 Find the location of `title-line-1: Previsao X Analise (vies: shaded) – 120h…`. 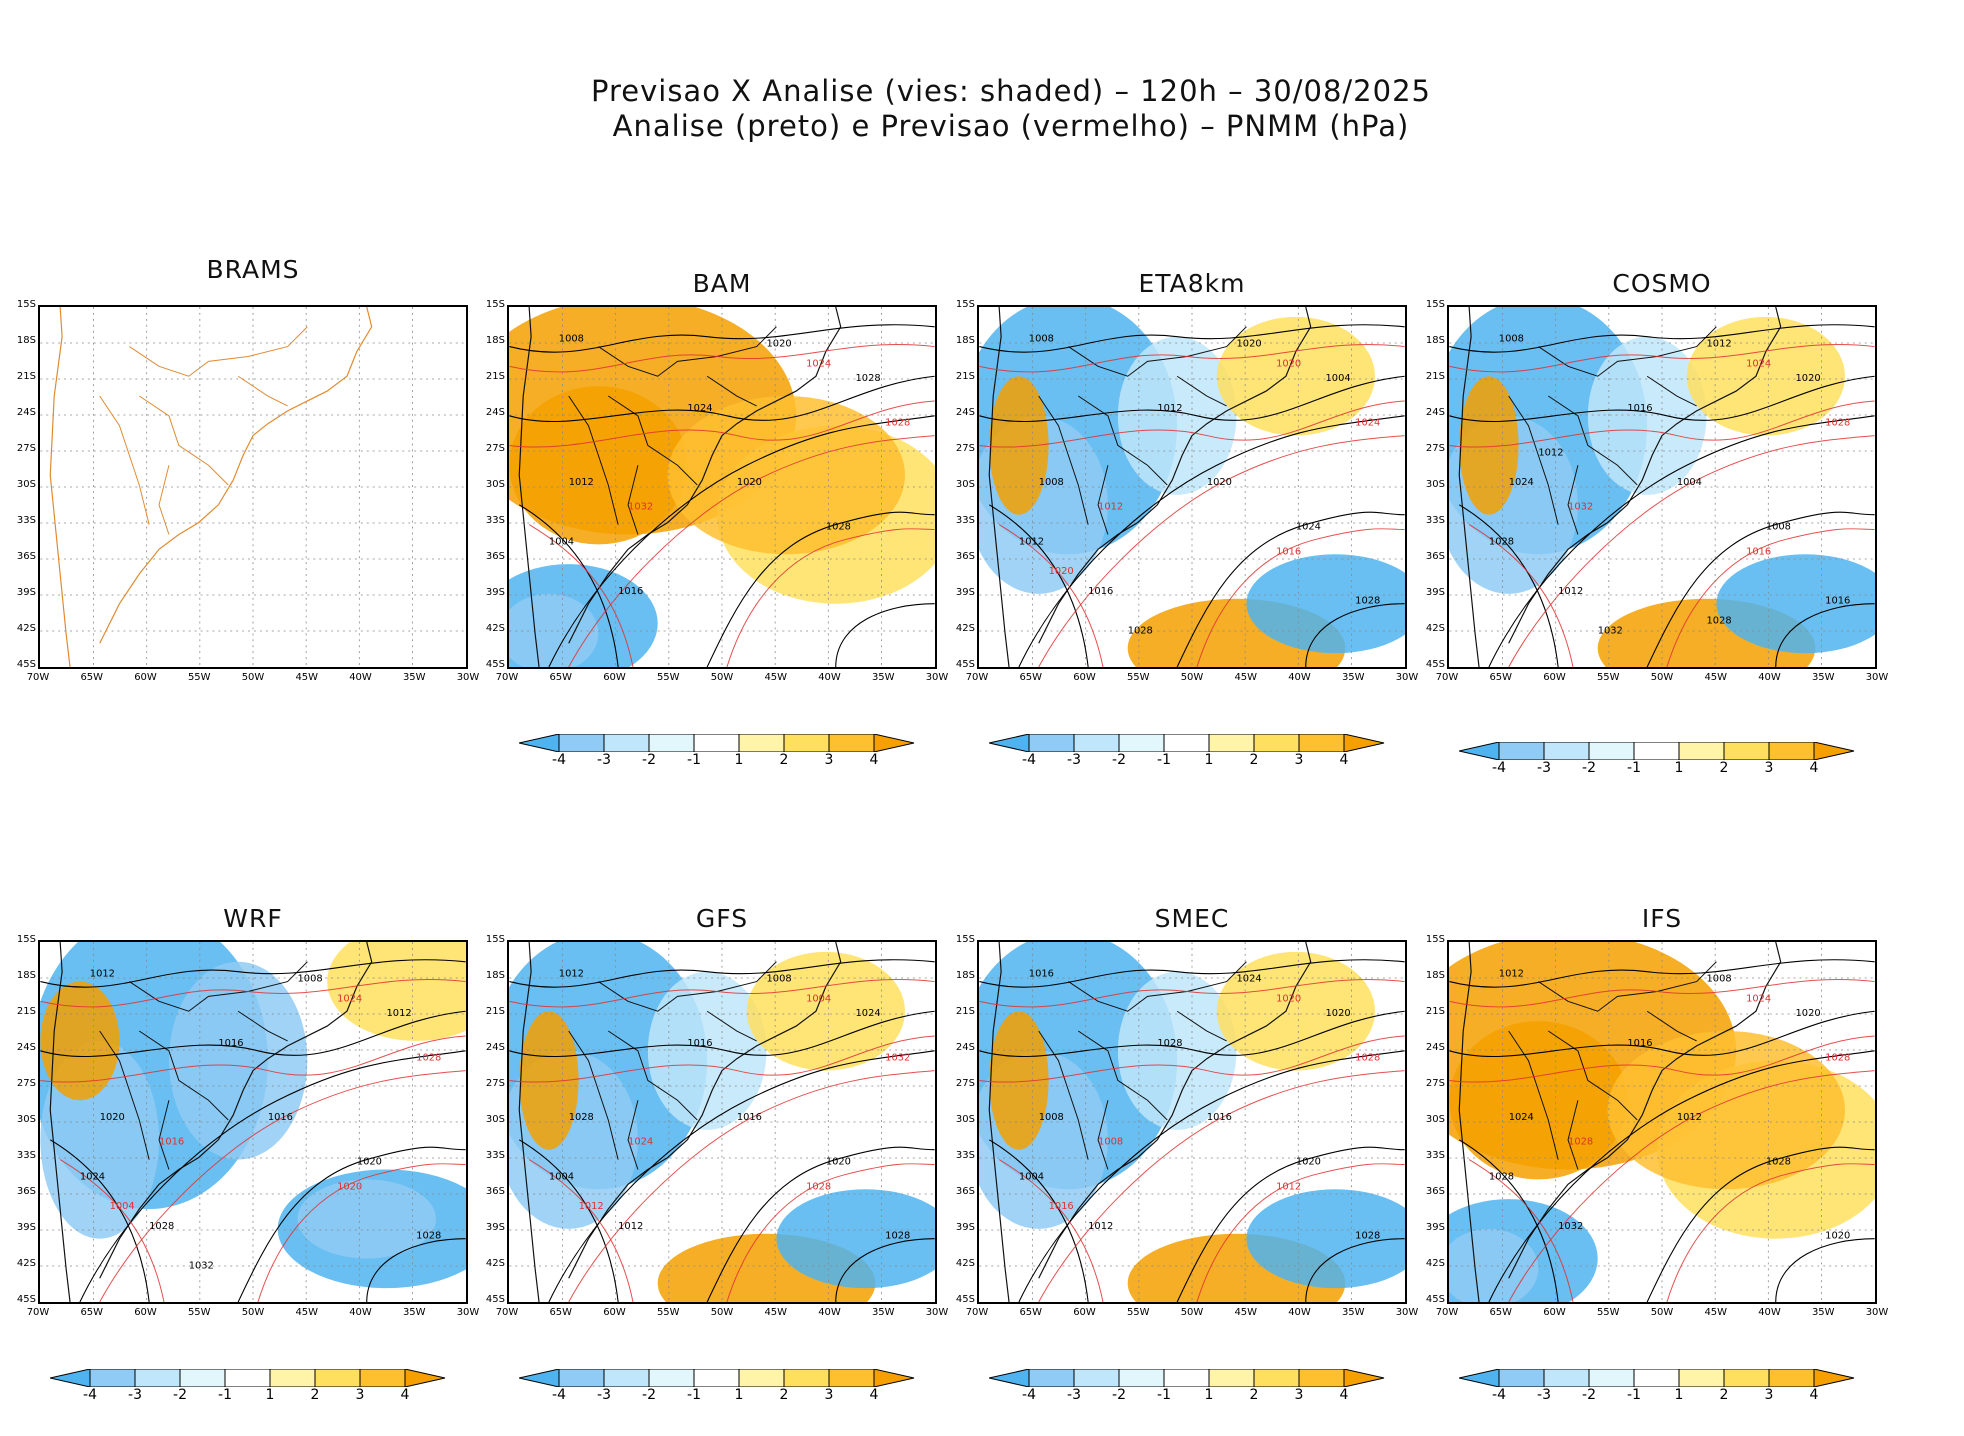

title-line-1: Previsao X Analise (vies: shaded) – 120h… is located at coordinates (1011, 91).